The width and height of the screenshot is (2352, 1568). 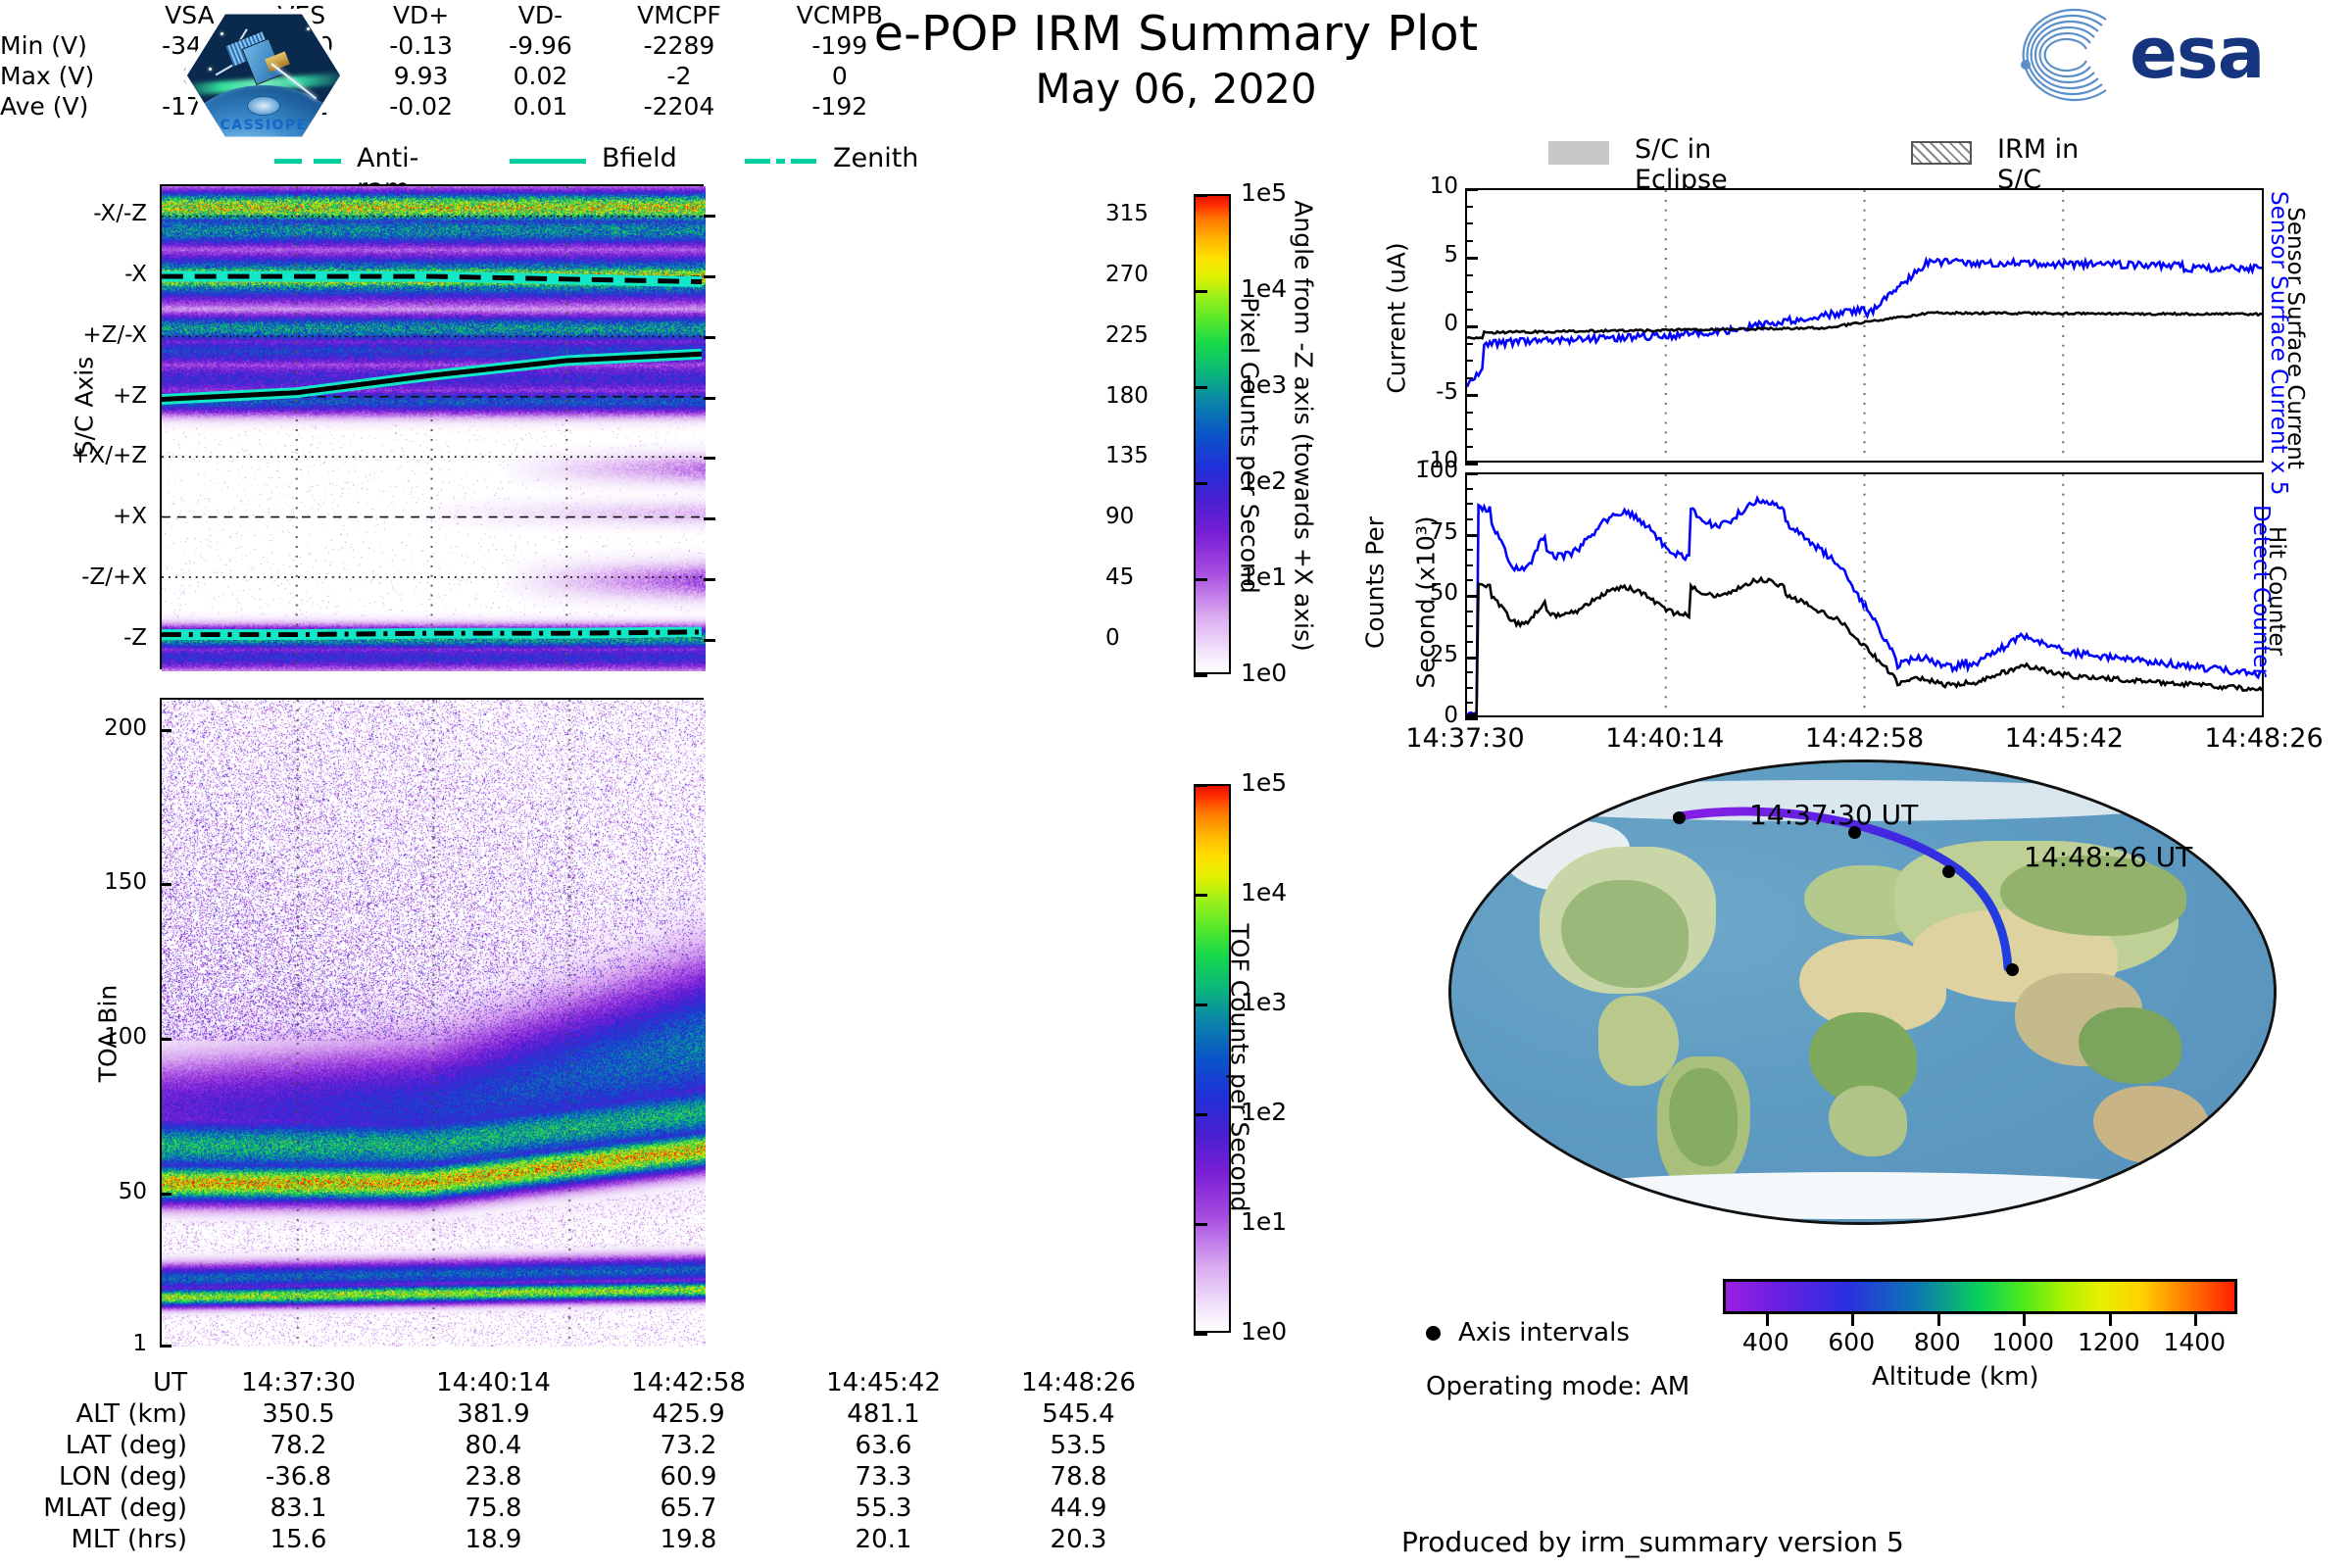 I want to click on cassiope-logo-label: CASSIOPE, so click(x=264, y=126).